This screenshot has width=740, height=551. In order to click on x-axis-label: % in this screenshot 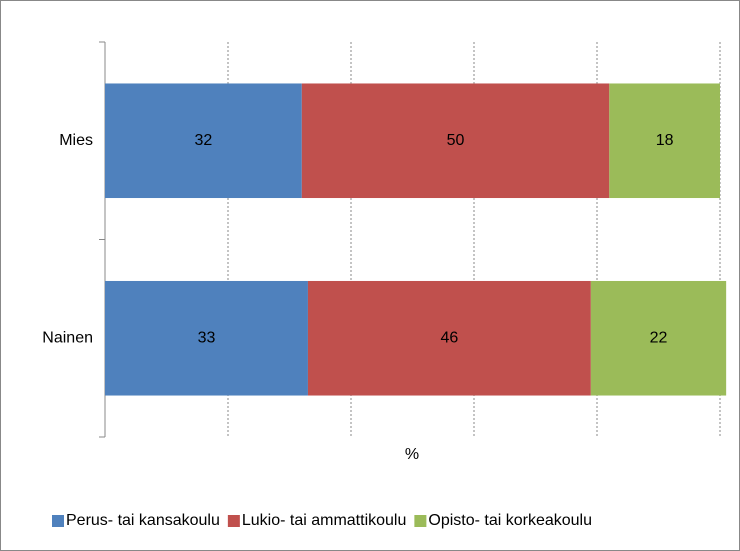, I will do `click(412, 454)`.